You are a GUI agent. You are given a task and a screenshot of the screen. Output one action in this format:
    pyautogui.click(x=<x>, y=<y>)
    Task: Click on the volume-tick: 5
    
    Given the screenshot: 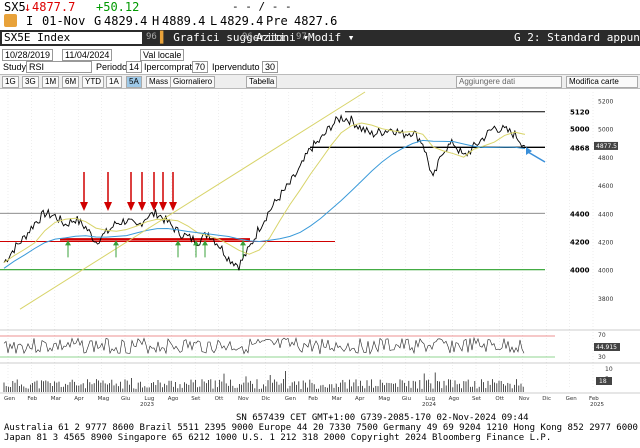 What is the action you would take?
    pyautogui.click(x=607, y=379)
    